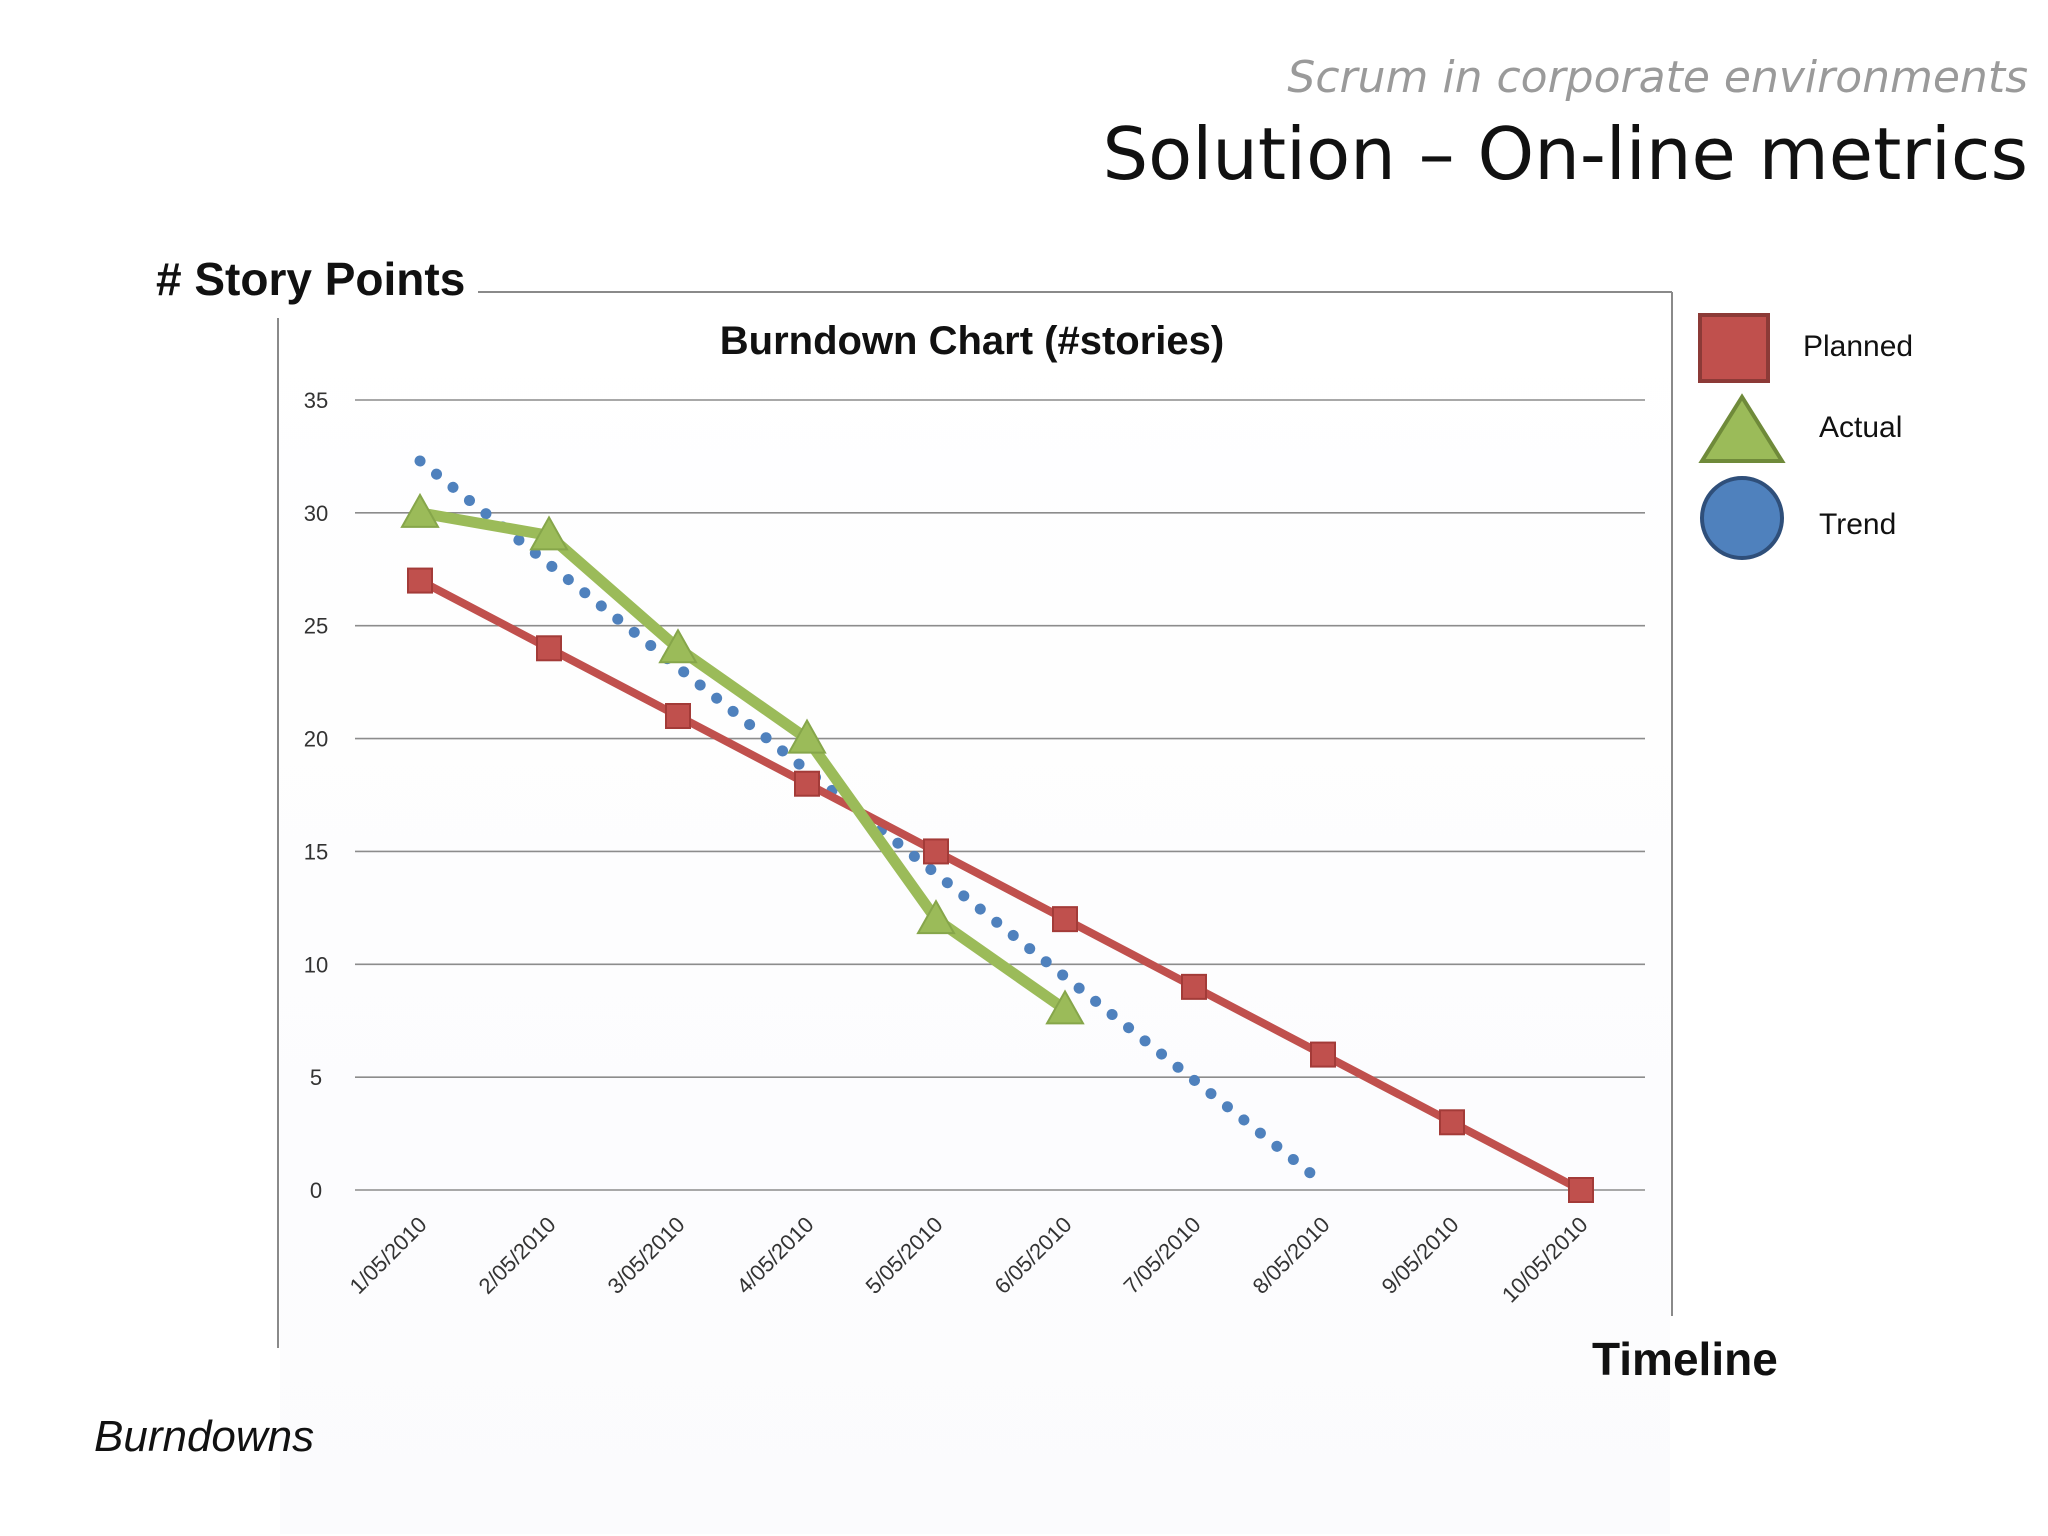 Image resolution: width=2048 pixels, height=1536 pixels. I want to click on legend-circle-icon, so click(1742, 518).